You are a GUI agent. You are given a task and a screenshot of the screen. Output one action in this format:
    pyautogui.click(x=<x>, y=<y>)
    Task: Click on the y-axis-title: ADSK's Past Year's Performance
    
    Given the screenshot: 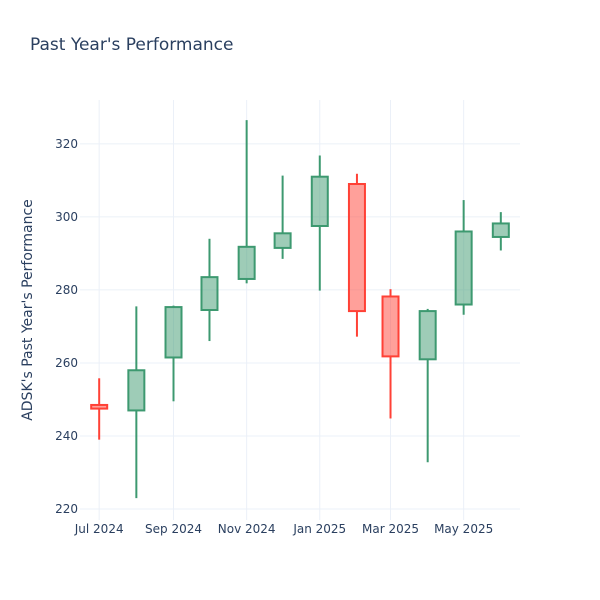 What is the action you would take?
    pyautogui.click(x=28, y=310)
    